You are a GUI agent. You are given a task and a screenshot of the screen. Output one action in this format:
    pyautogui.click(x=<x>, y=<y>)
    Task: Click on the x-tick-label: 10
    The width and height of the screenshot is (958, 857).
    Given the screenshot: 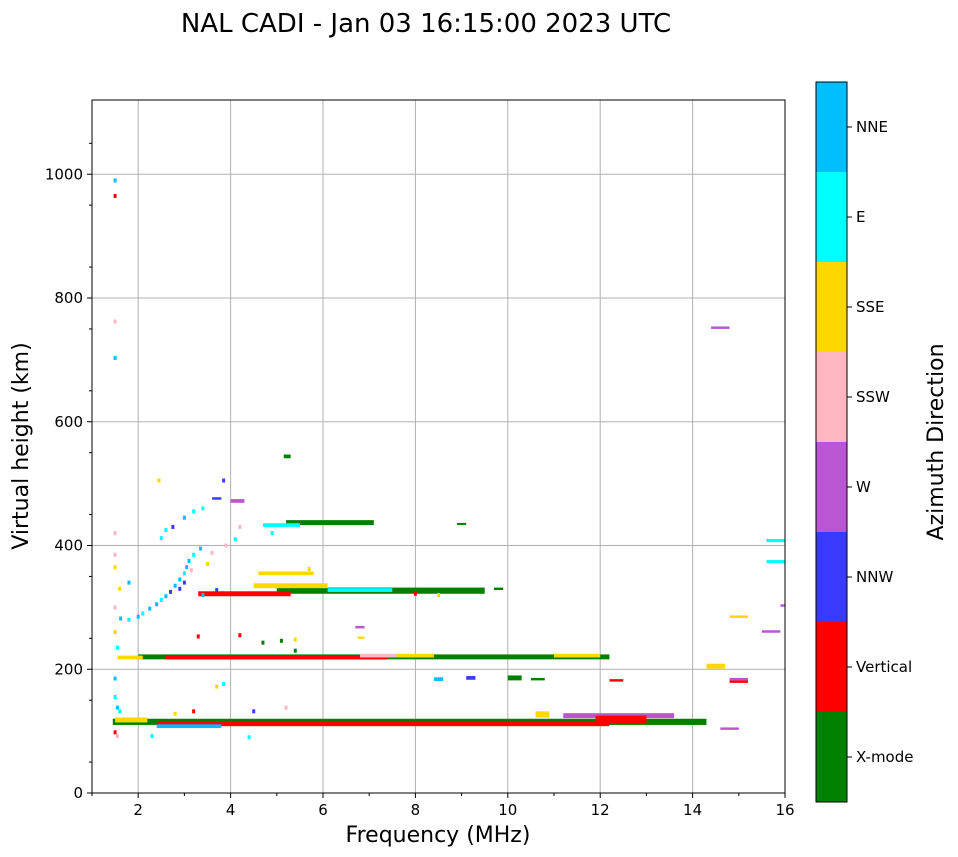 What is the action you would take?
    pyautogui.click(x=507, y=810)
    